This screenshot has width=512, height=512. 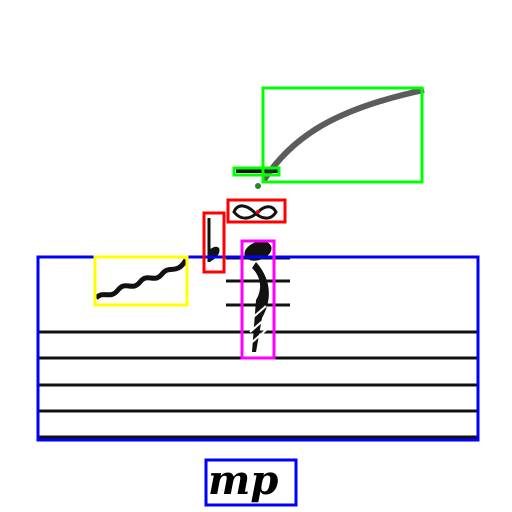 I want to click on flat-box, so click(x=214, y=242).